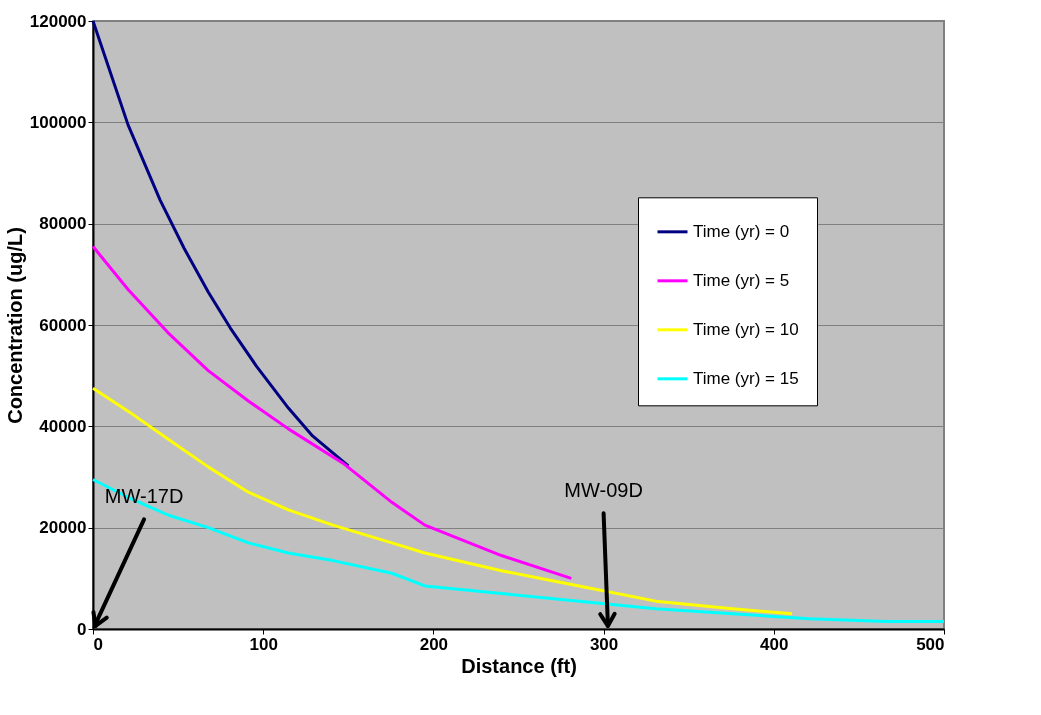 This screenshot has width=1041, height=715. What do you see at coordinates (63, 325) in the screenshot?
I see `y-tick-label: 60000` at bounding box center [63, 325].